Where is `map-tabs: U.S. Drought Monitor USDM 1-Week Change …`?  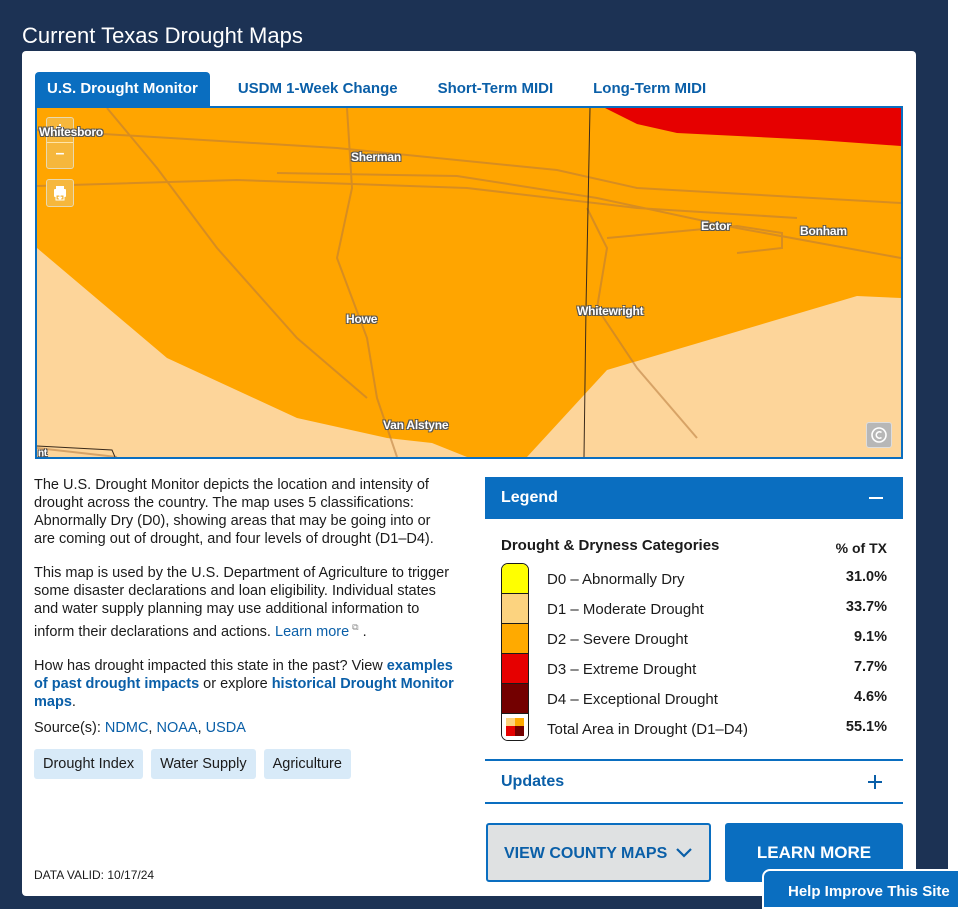
map-tabs: U.S. Drought Monitor USDM 1-Week Change … is located at coordinates (384, 89).